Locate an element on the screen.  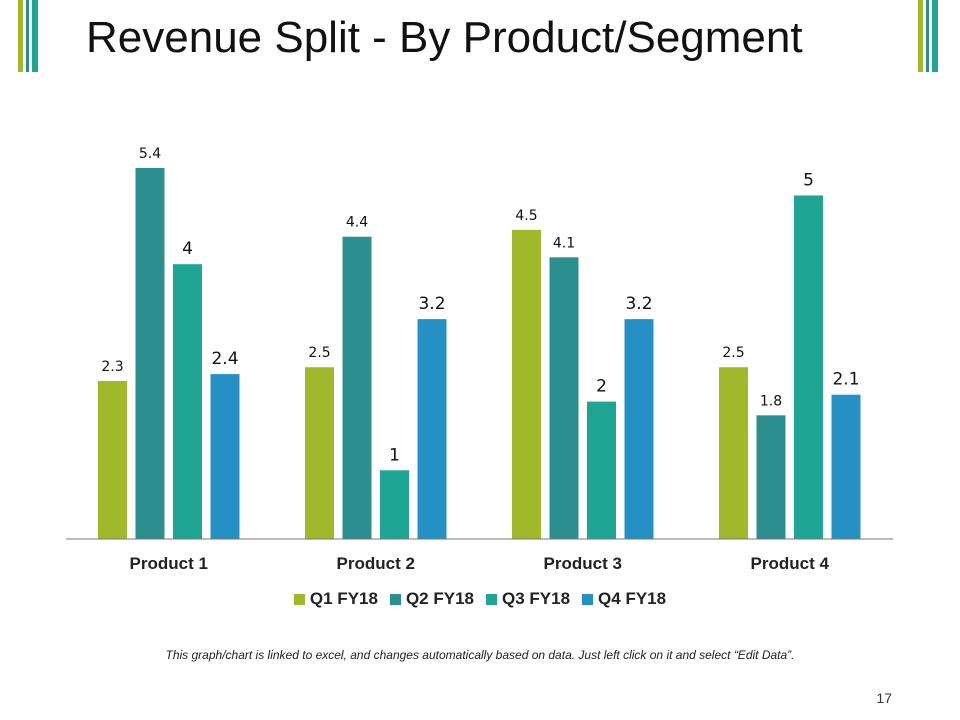
chart-legend: Q1 FY18 Q2 FY18 Q3 FY18 Q4 FY18 is located at coordinates (480, 599).